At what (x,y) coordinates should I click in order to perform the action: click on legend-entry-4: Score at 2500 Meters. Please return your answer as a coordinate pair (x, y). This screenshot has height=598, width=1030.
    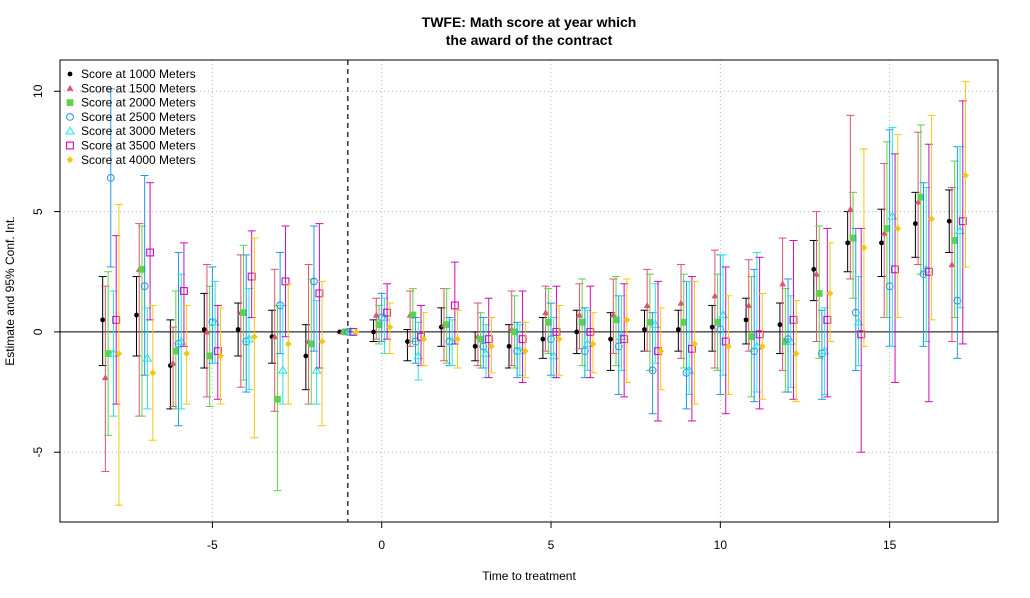
    Looking at the image, I should click on (131, 117).